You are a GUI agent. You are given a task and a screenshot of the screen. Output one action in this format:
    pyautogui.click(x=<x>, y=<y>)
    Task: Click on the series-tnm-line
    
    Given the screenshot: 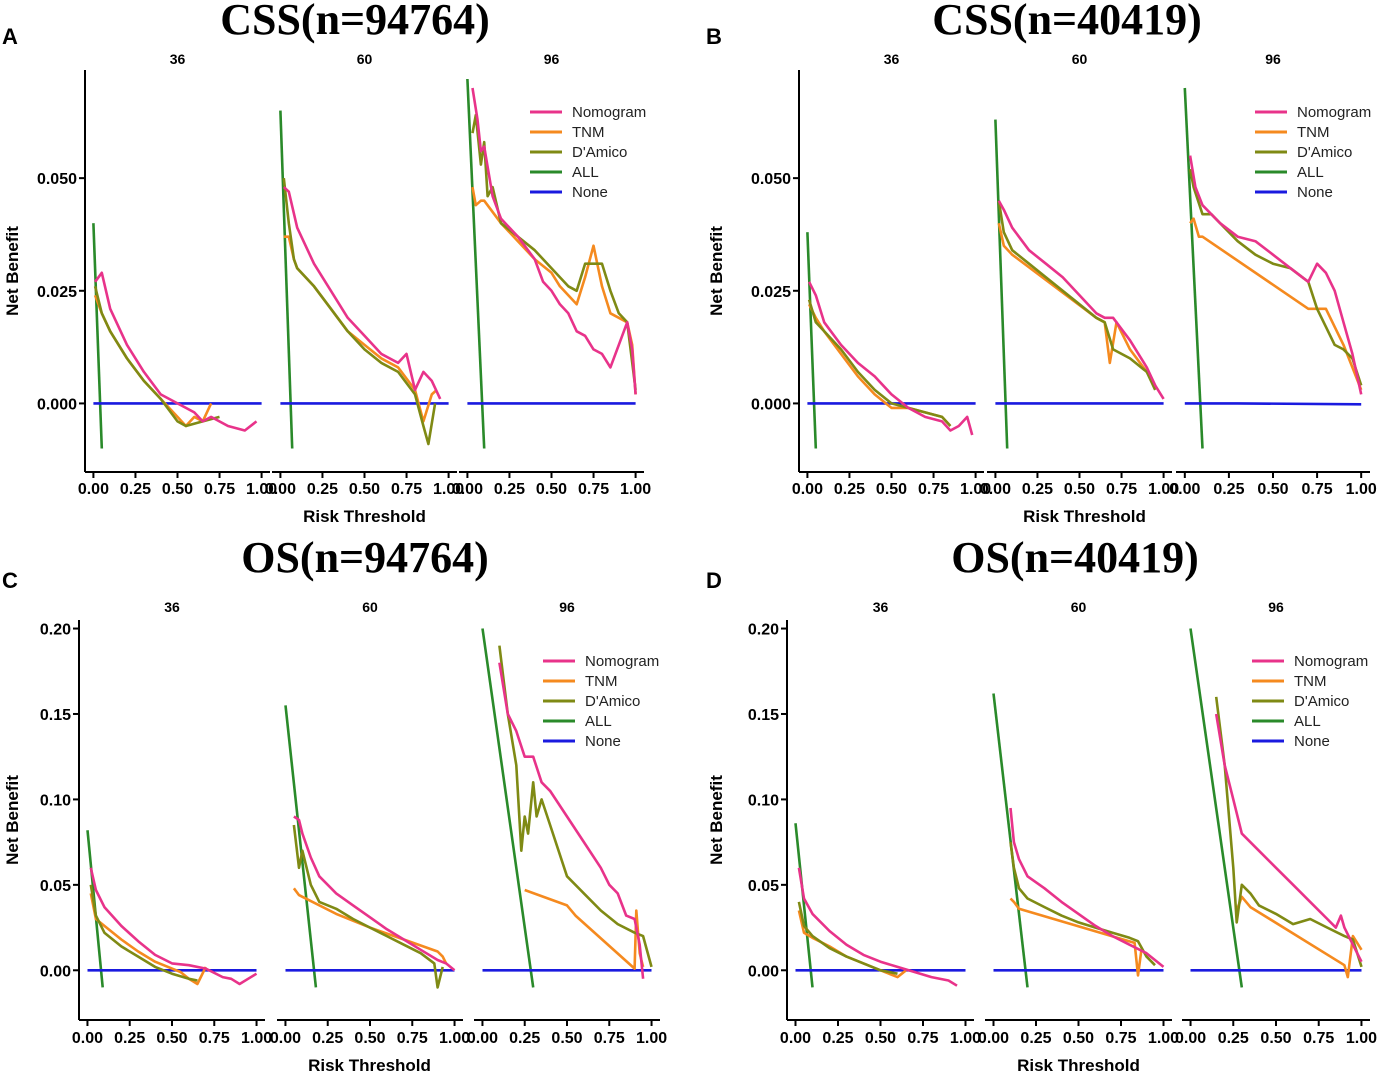 What is the action you would take?
    pyautogui.click(x=879, y=365)
    